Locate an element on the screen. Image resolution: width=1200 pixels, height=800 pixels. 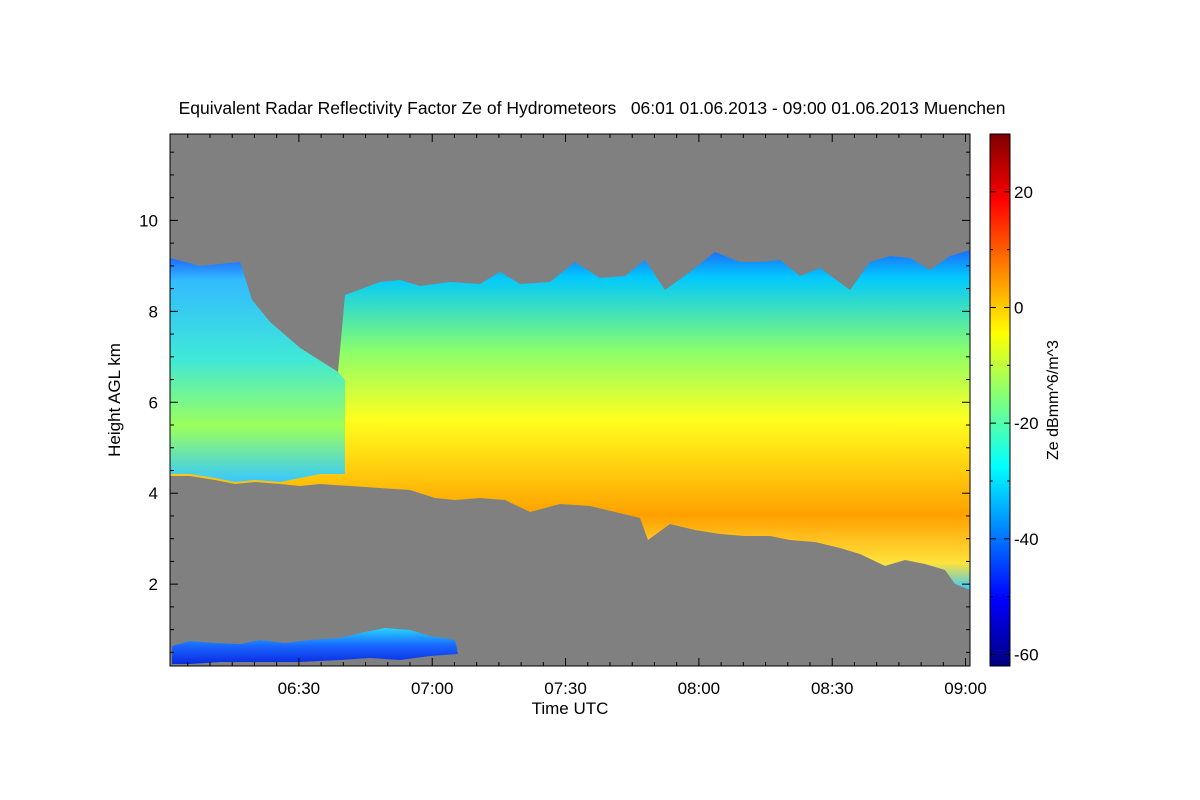
y-tick-label: 4 is located at coordinates (153, 493).